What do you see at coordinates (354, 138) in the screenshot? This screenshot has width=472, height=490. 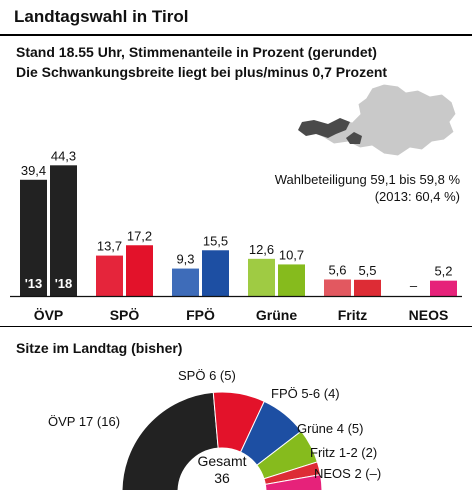 I see `osttirol-region` at bounding box center [354, 138].